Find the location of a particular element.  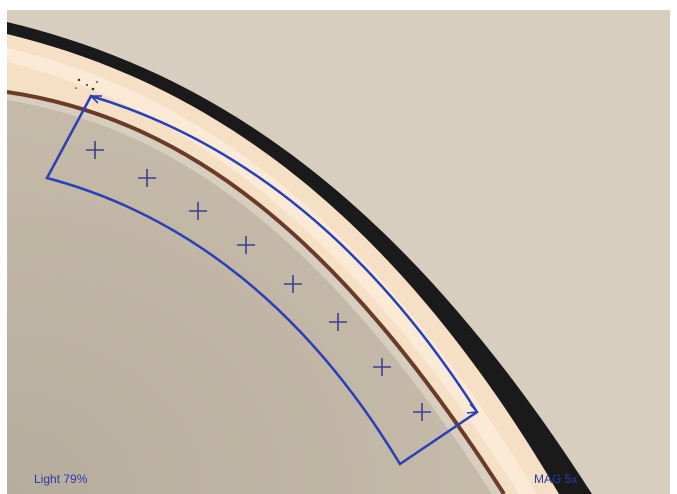

magnification-label: MAG 5x is located at coordinates (556, 479).